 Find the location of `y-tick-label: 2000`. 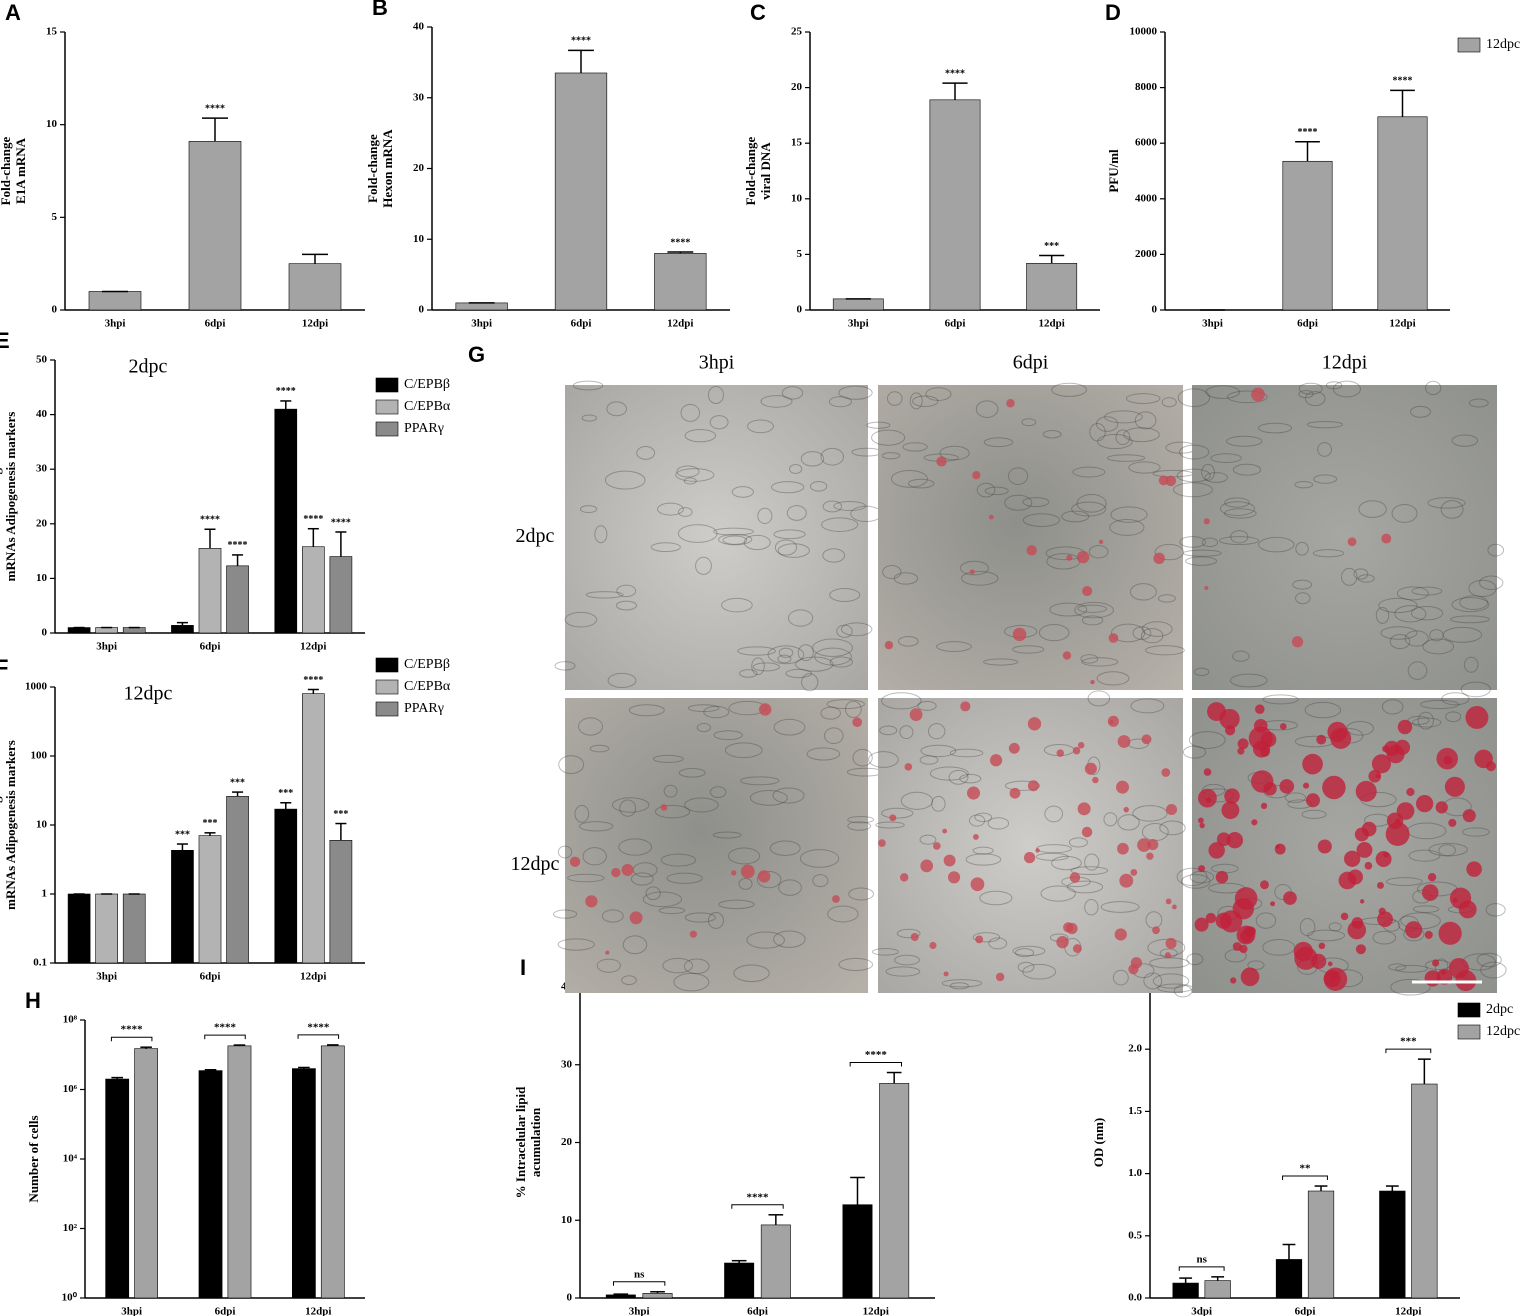

y-tick-label: 2000 is located at coordinates (1146, 254).